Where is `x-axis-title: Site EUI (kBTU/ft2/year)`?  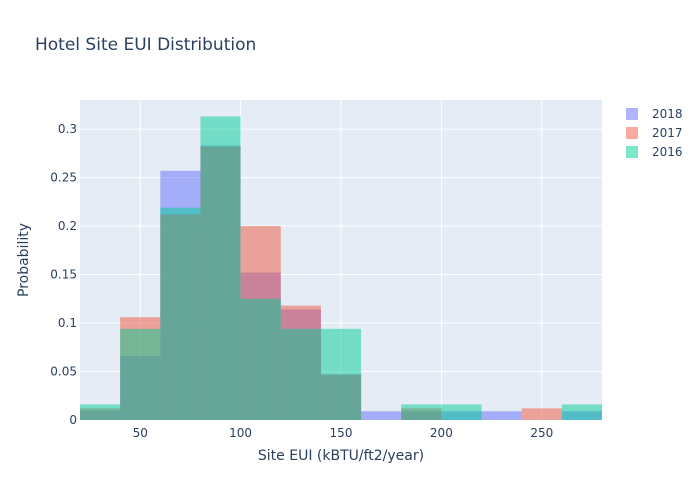 x-axis-title: Site EUI (kBTU/ft2/year) is located at coordinates (341, 456).